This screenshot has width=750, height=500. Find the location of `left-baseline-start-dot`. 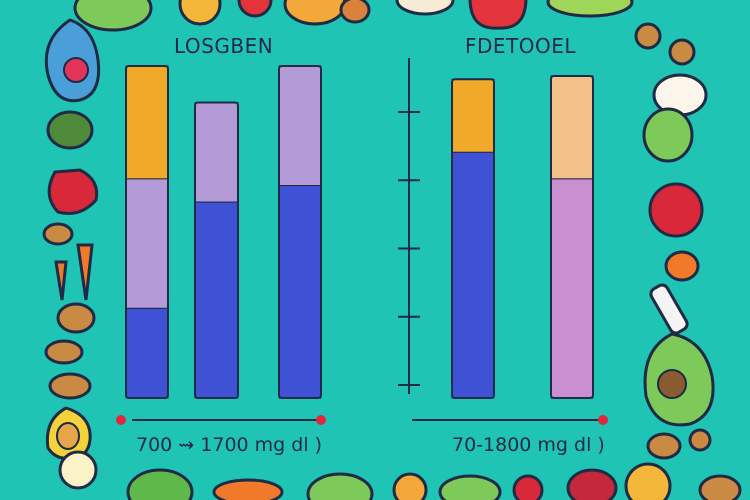

left-baseline-start-dot is located at coordinates (121, 420).